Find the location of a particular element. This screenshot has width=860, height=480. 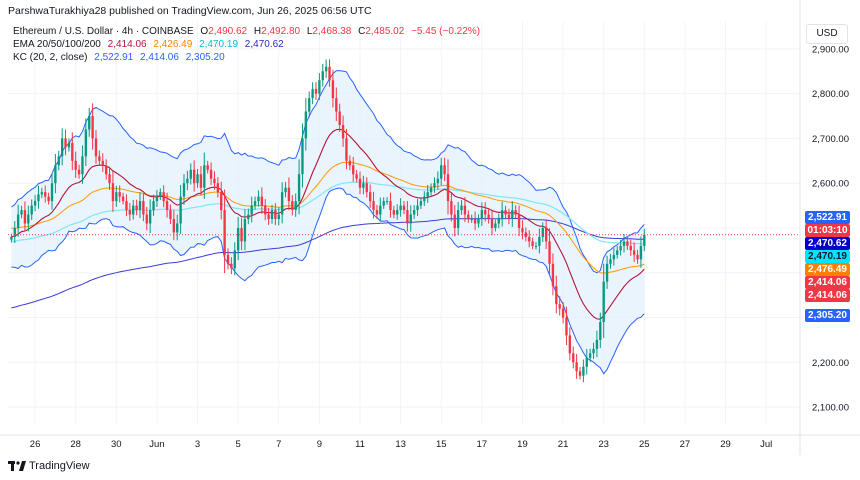

y-tick-label: 2,200.00 is located at coordinates (830, 363).